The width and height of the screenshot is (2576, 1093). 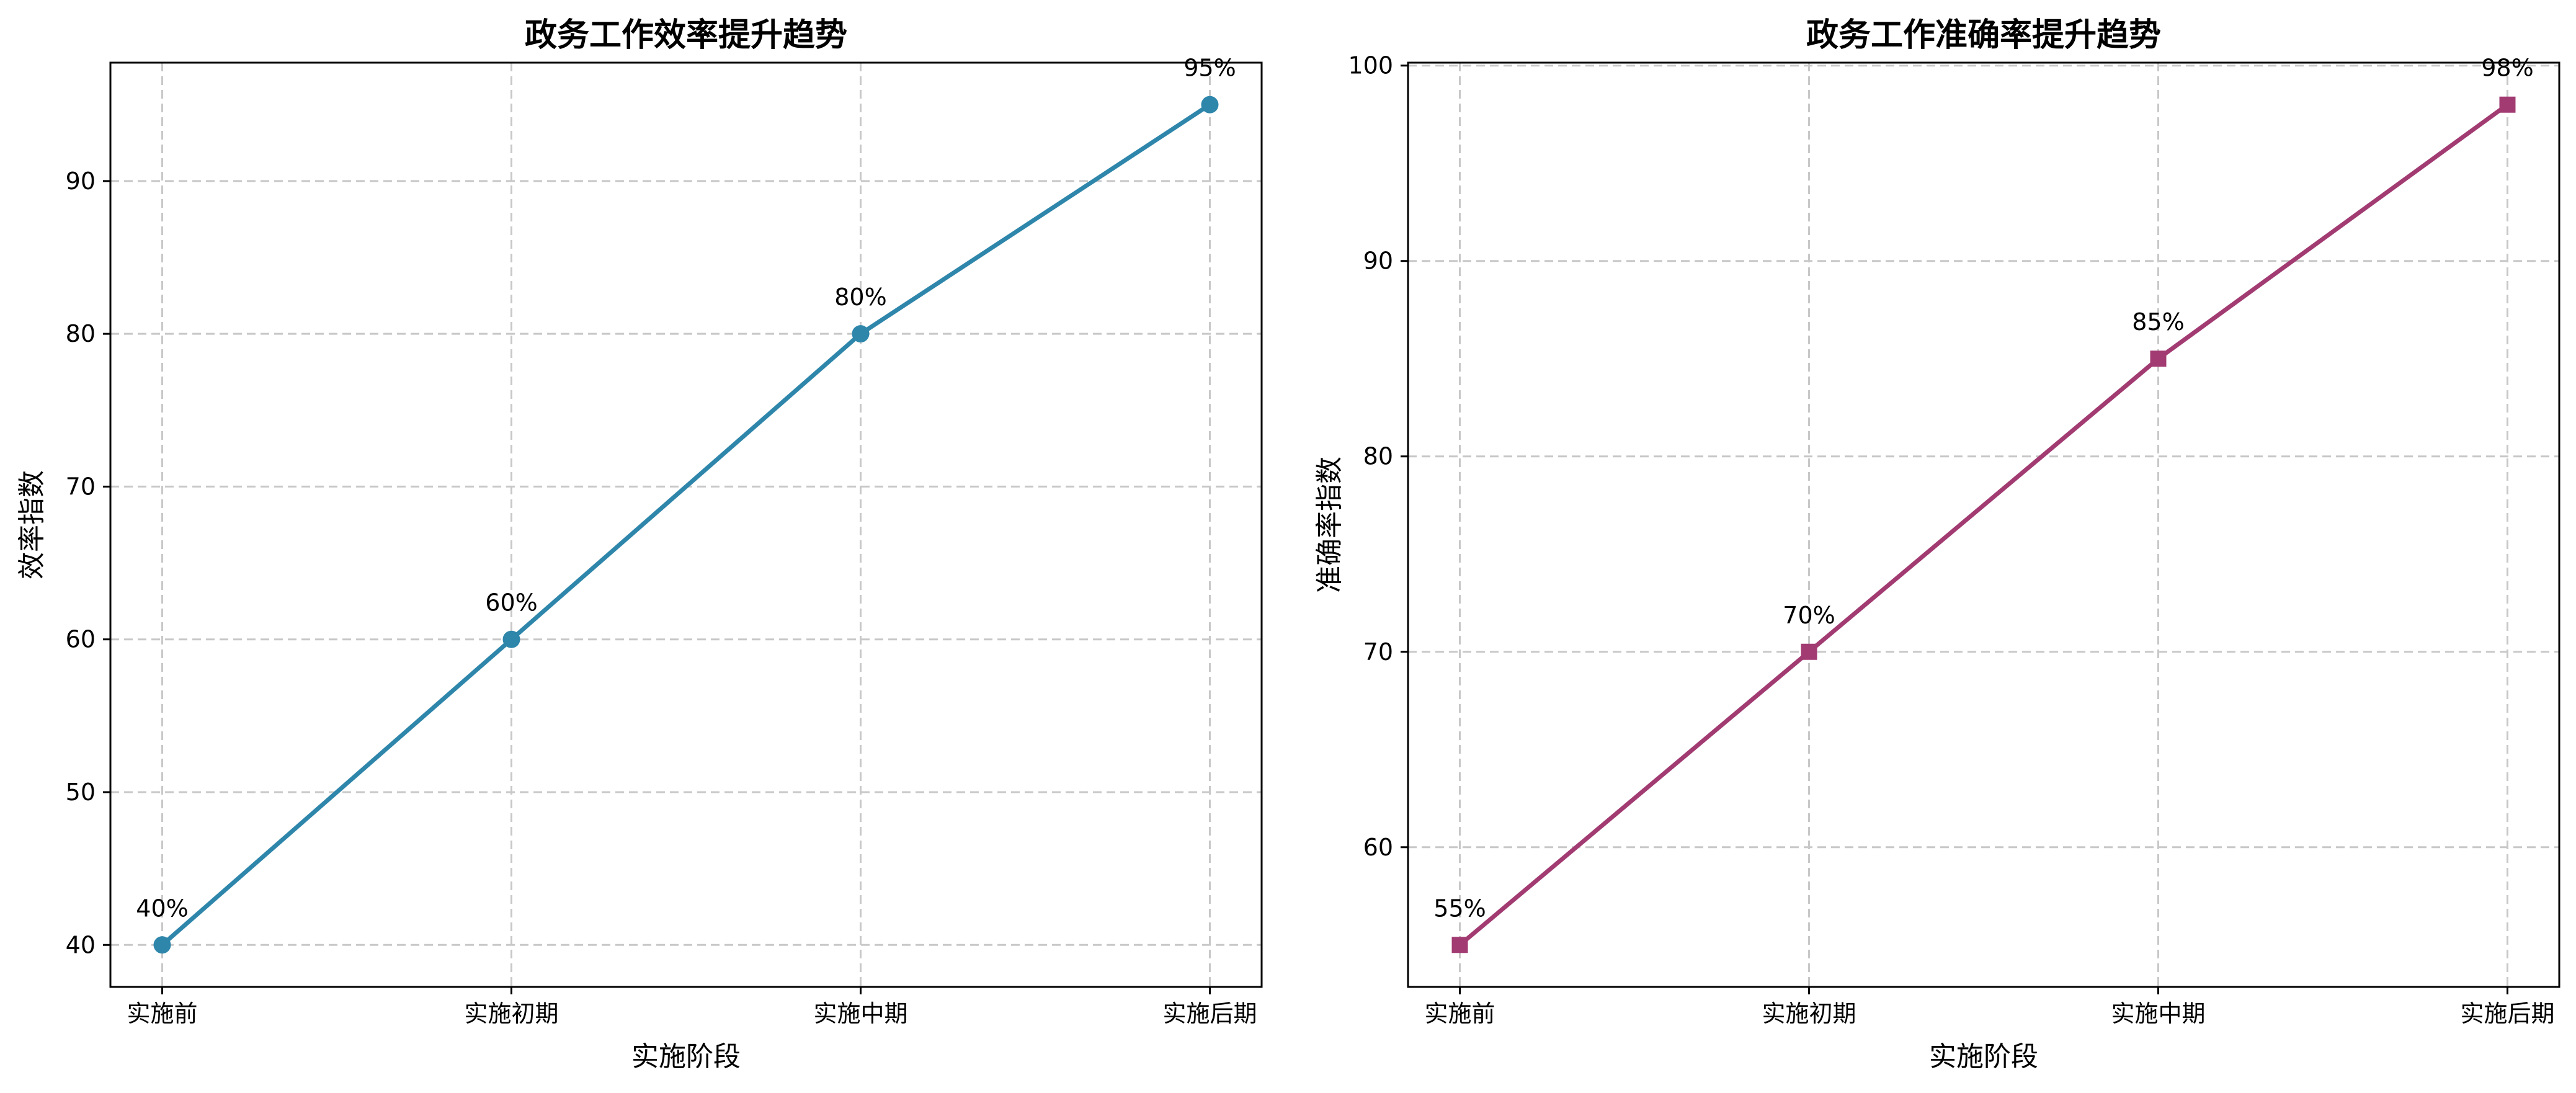 What do you see at coordinates (1984, 36) in the screenshot?
I see `chart-title: 政务工作准确率提升趋势` at bounding box center [1984, 36].